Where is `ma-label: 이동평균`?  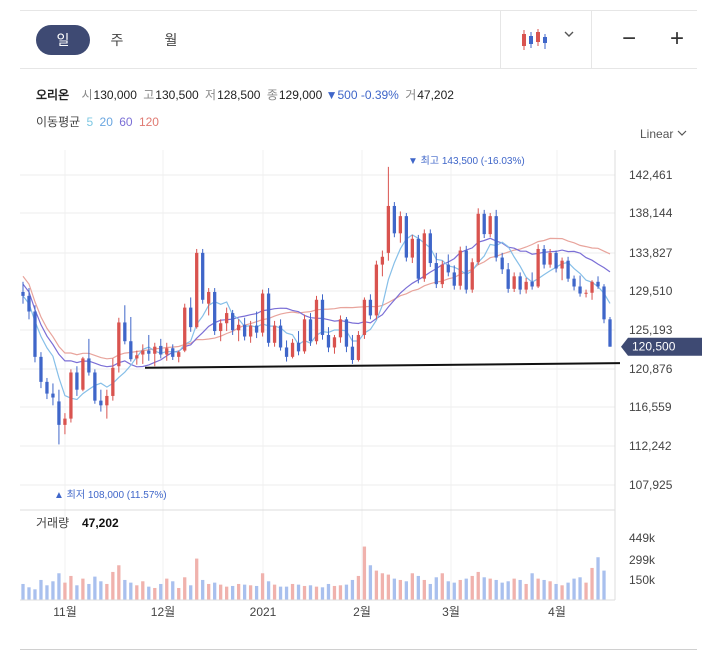
ma-label: 이동평균 is located at coordinates (58, 122).